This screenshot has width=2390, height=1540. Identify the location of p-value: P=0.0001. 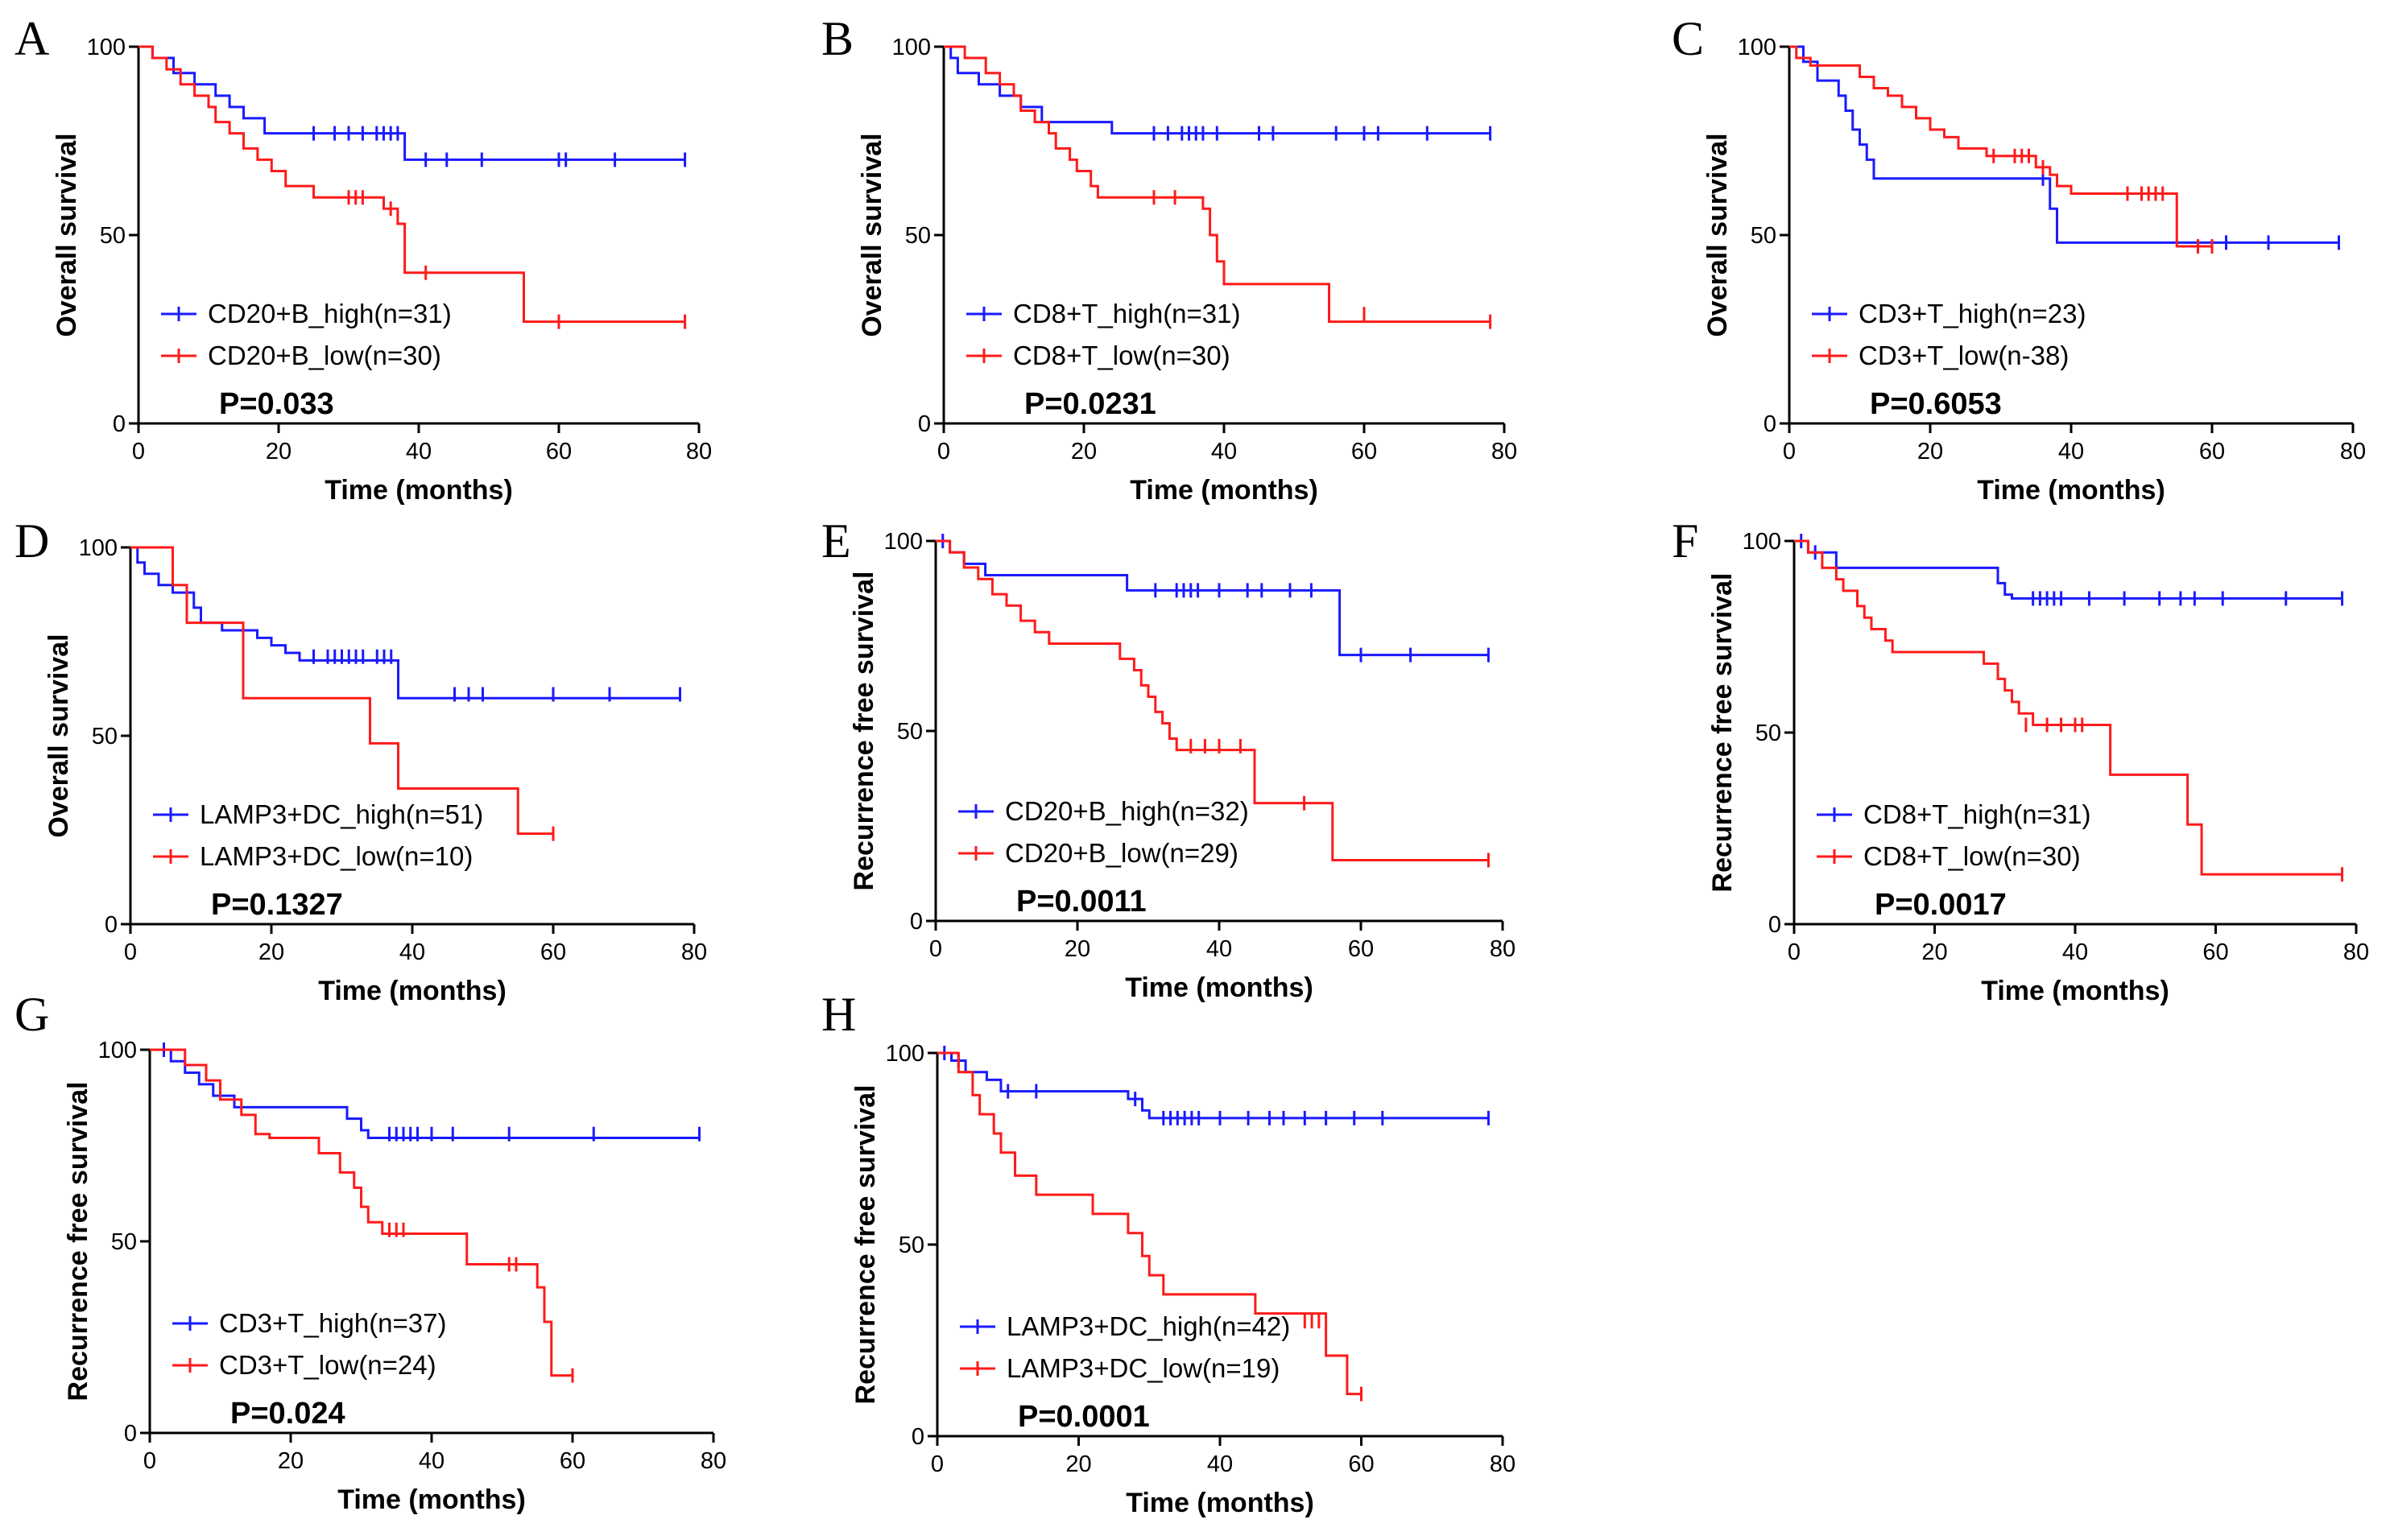
(1084, 1417).